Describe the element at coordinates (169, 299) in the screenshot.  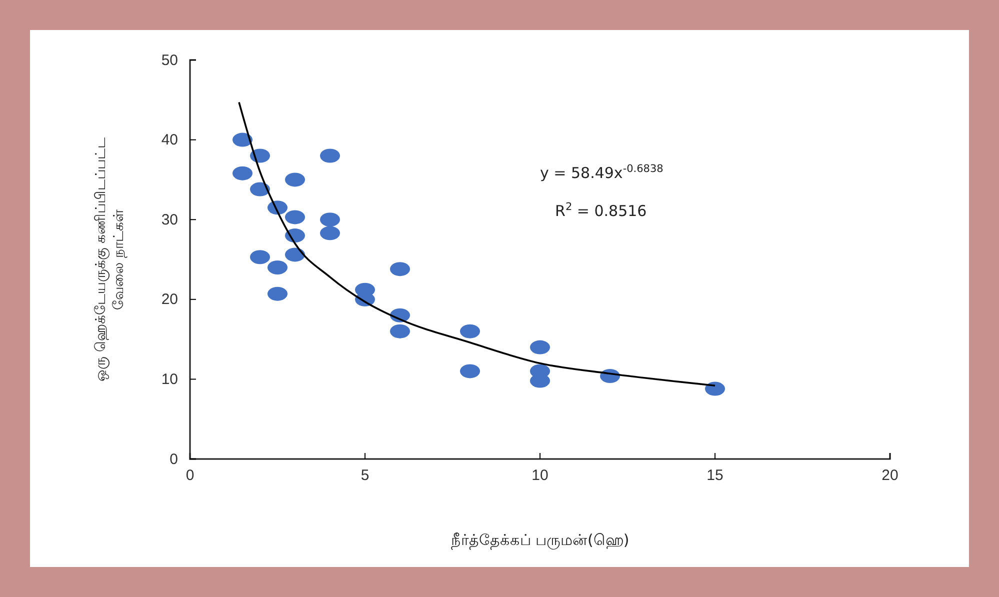
I see `y-tick-label: 20` at that location.